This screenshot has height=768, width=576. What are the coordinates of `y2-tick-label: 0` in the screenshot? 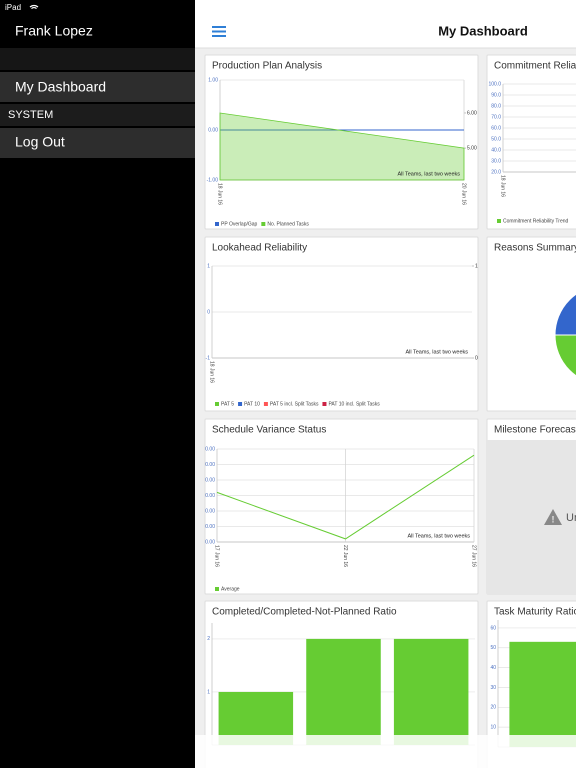 It's located at (476, 358).